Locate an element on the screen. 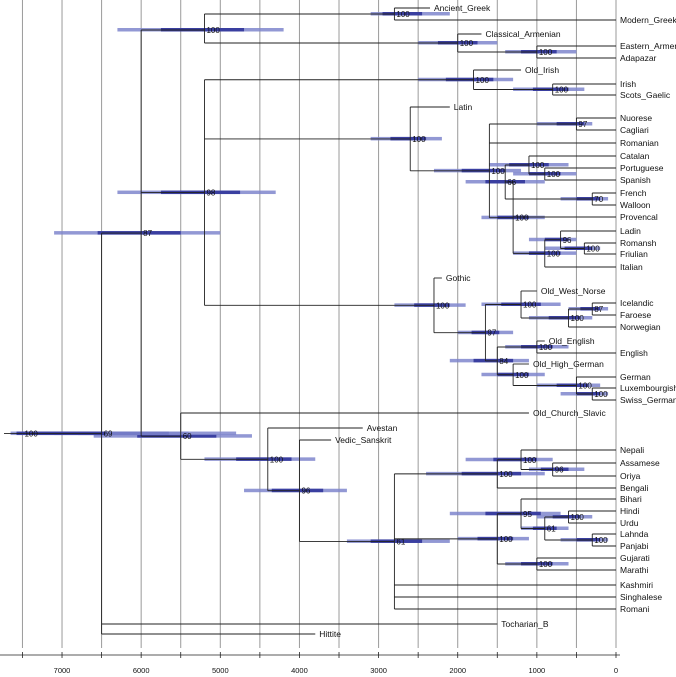  time-axis: 7000 6000 5000 4000 3000 2000 1000 0 is located at coordinates (310, 663).